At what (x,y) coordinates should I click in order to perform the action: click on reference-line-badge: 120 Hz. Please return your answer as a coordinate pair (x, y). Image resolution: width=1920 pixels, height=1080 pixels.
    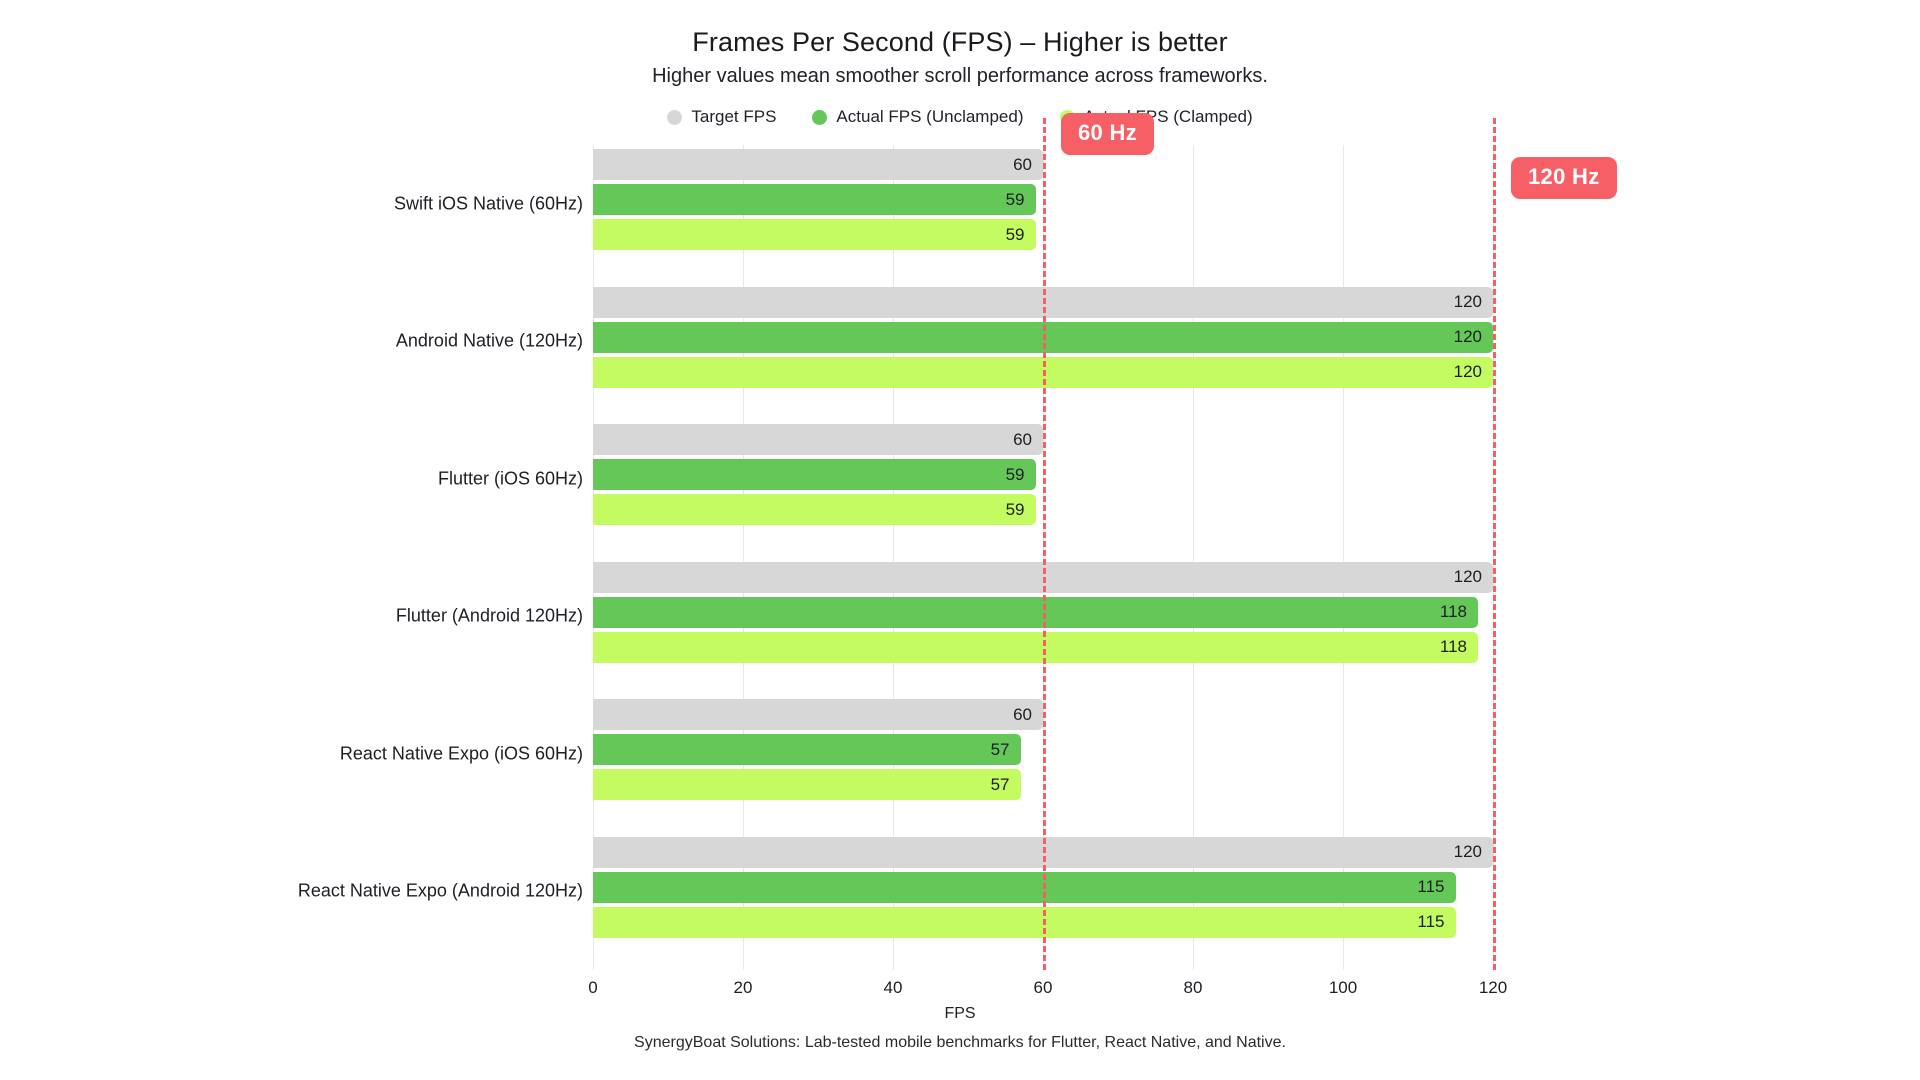
    Looking at the image, I should click on (1564, 178).